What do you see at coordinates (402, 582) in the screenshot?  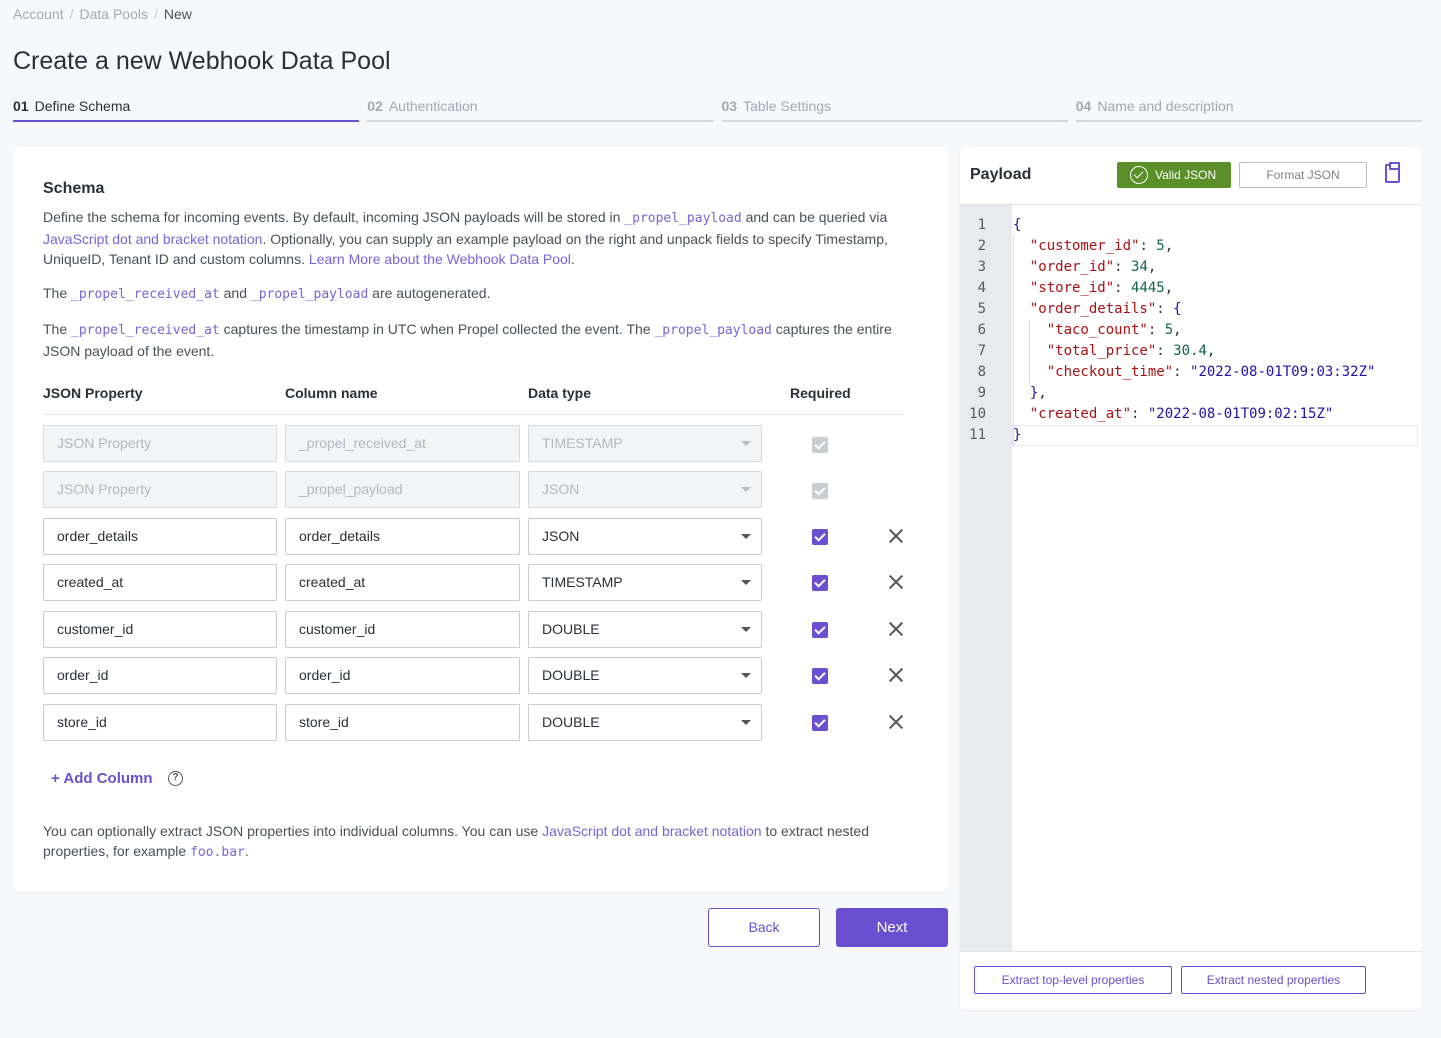 I see `column-name-input: created_at` at bounding box center [402, 582].